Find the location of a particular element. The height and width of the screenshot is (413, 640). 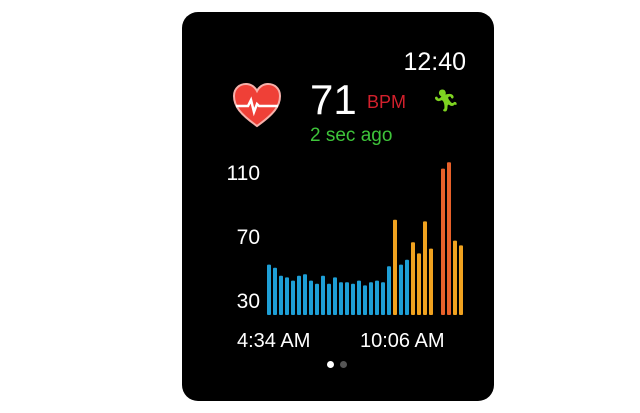

heart-rate-value: 71 is located at coordinates (333, 99).